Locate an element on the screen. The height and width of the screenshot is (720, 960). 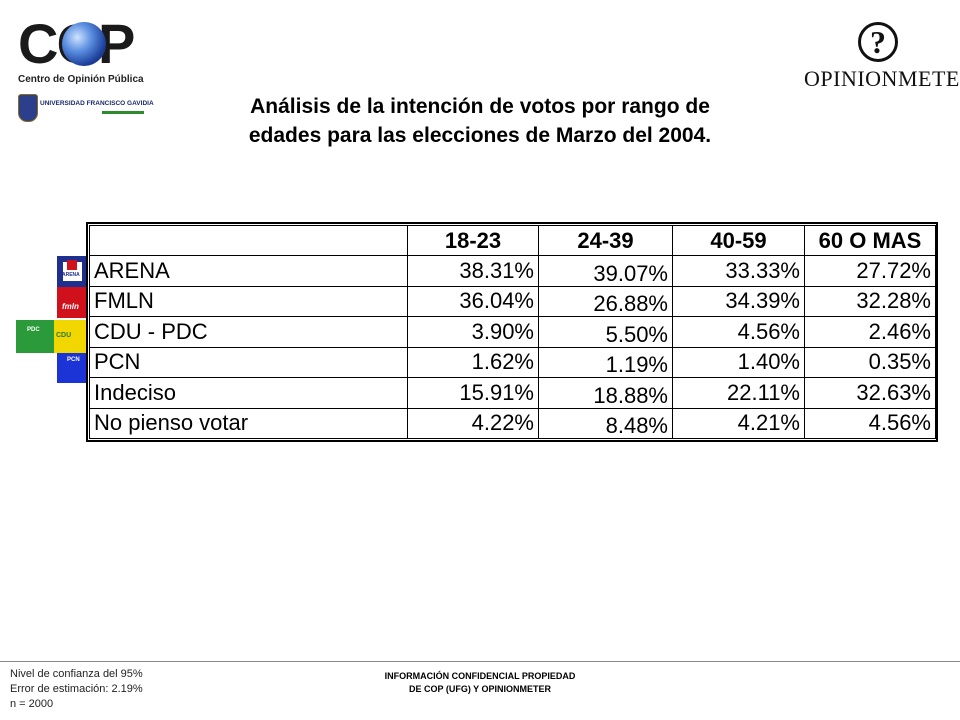
value-cell: 39.07% is located at coordinates (605, 271).